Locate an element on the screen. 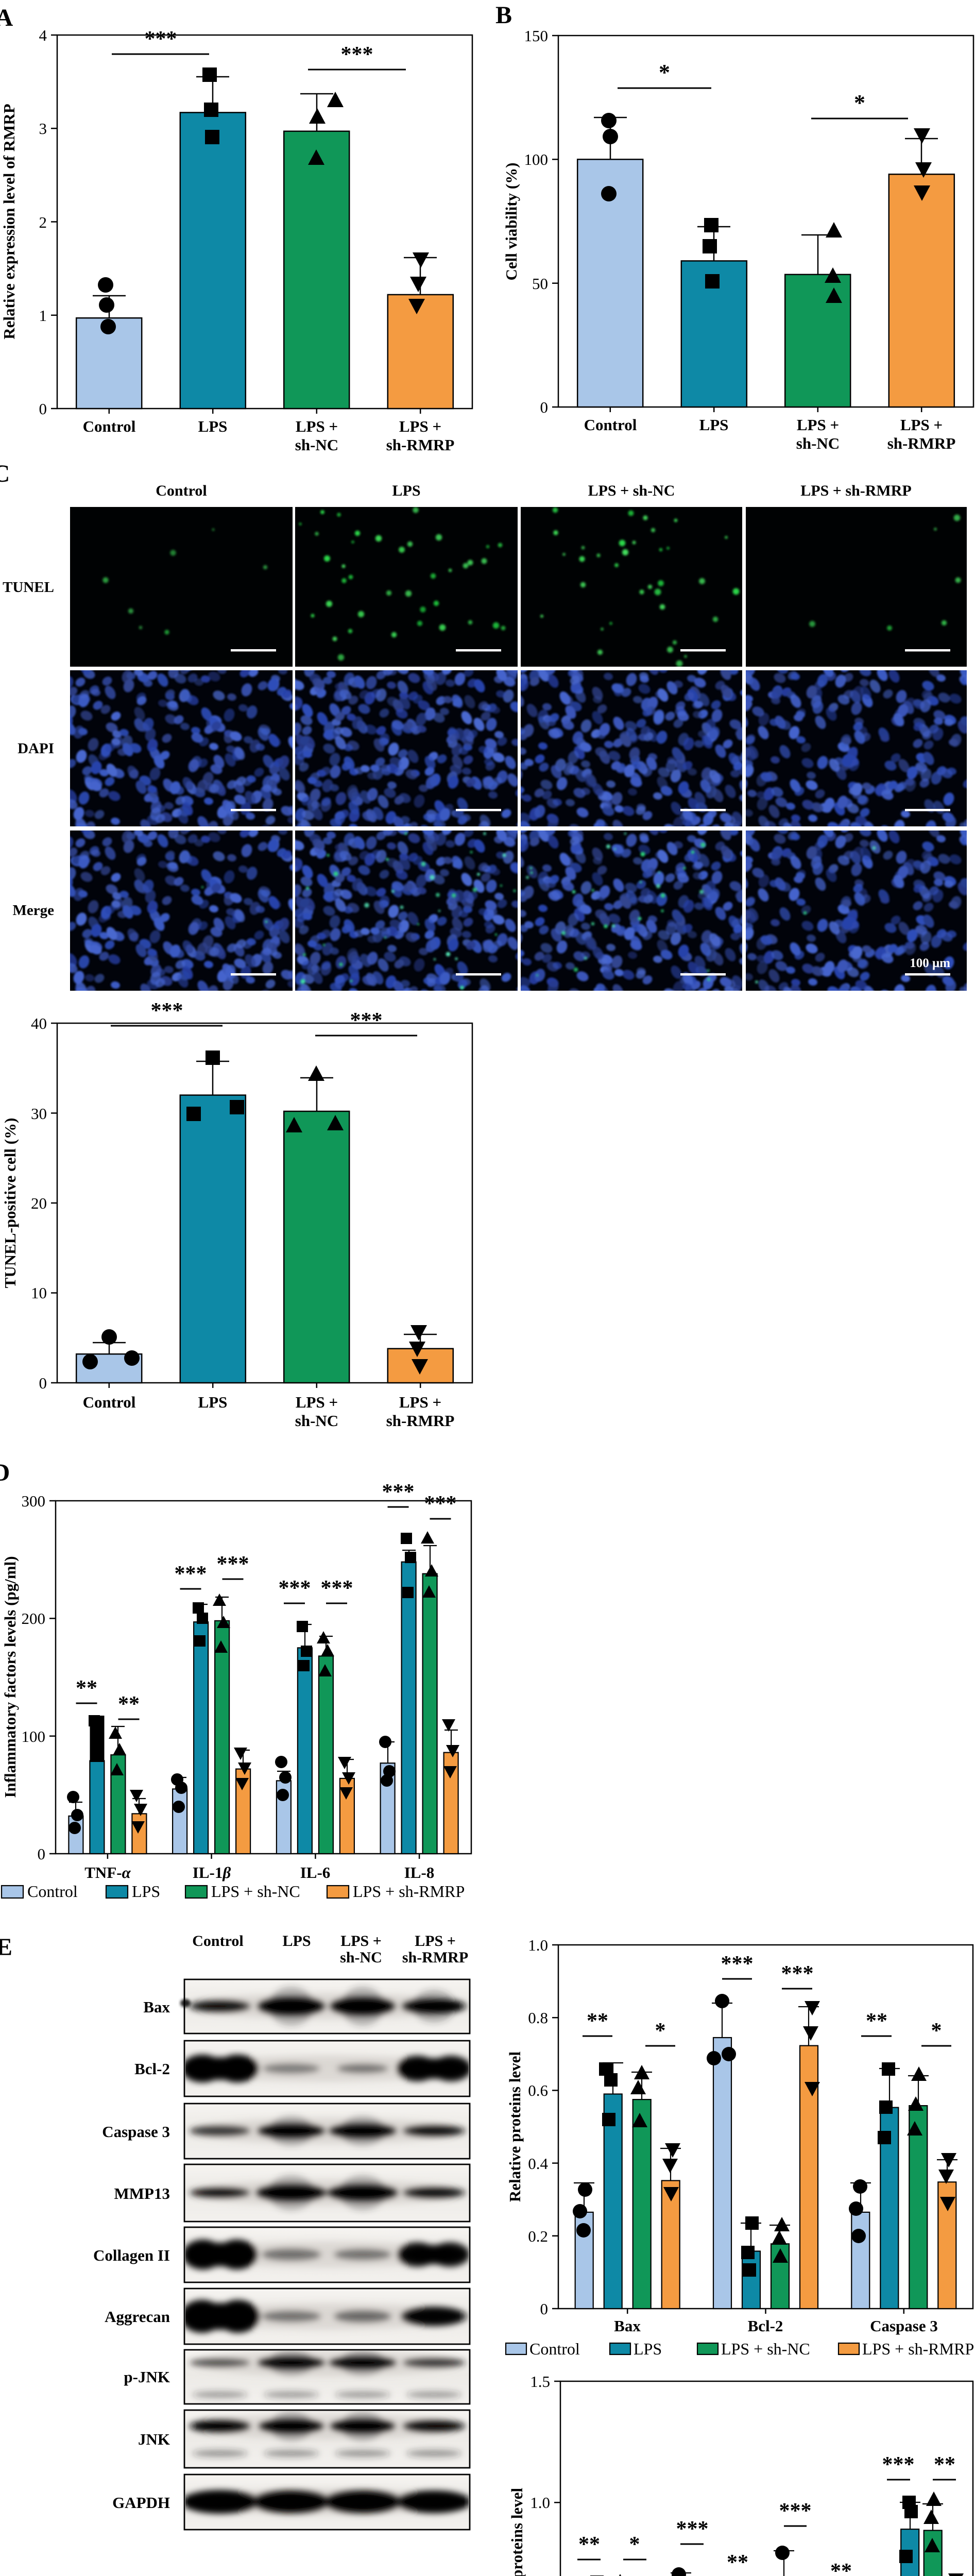 The height and width of the screenshot is (2576, 975). svg-text: 300 is located at coordinates (34, 1501).